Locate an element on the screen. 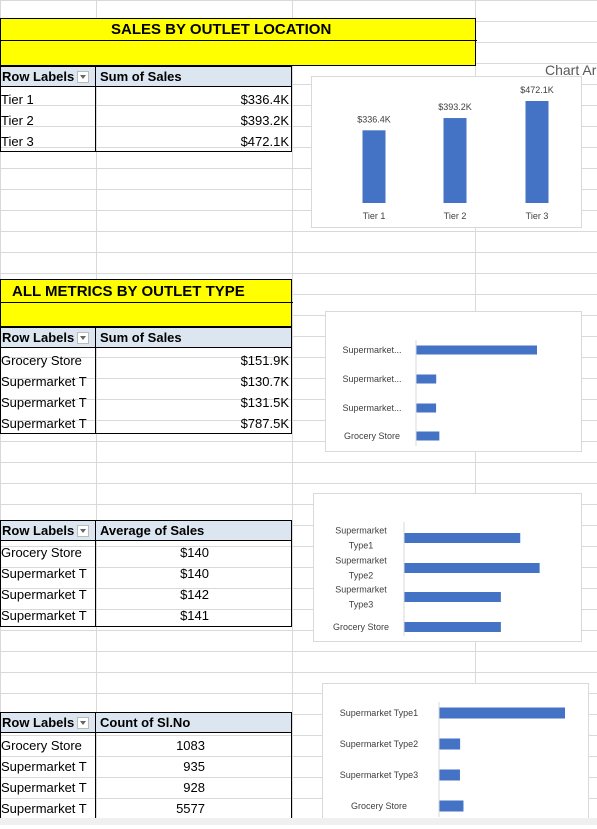 This screenshot has height=829, width=597. row-value: $787.5K is located at coordinates (264, 423).